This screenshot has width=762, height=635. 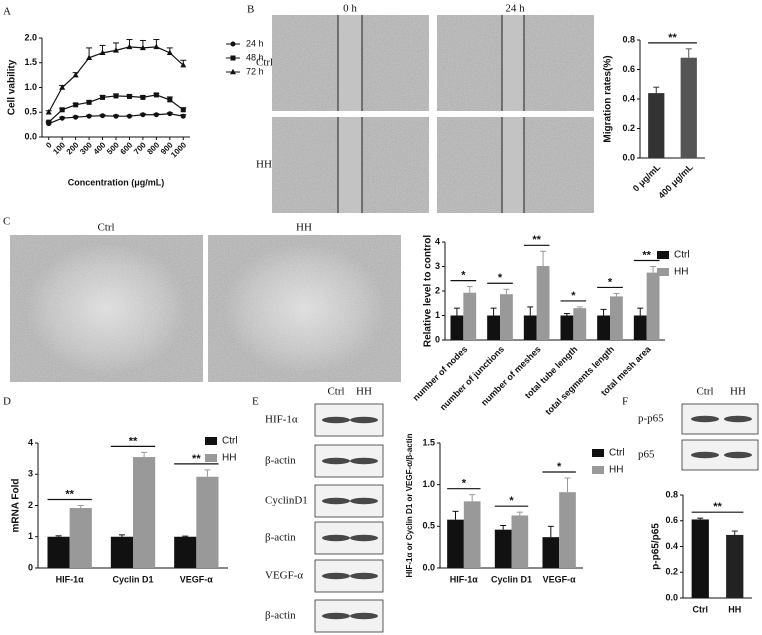 What do you see at coordinates (560, 579) in the screenshot?
I see `x-tick-label: VEGF-α` at bounding box center [560, 579].